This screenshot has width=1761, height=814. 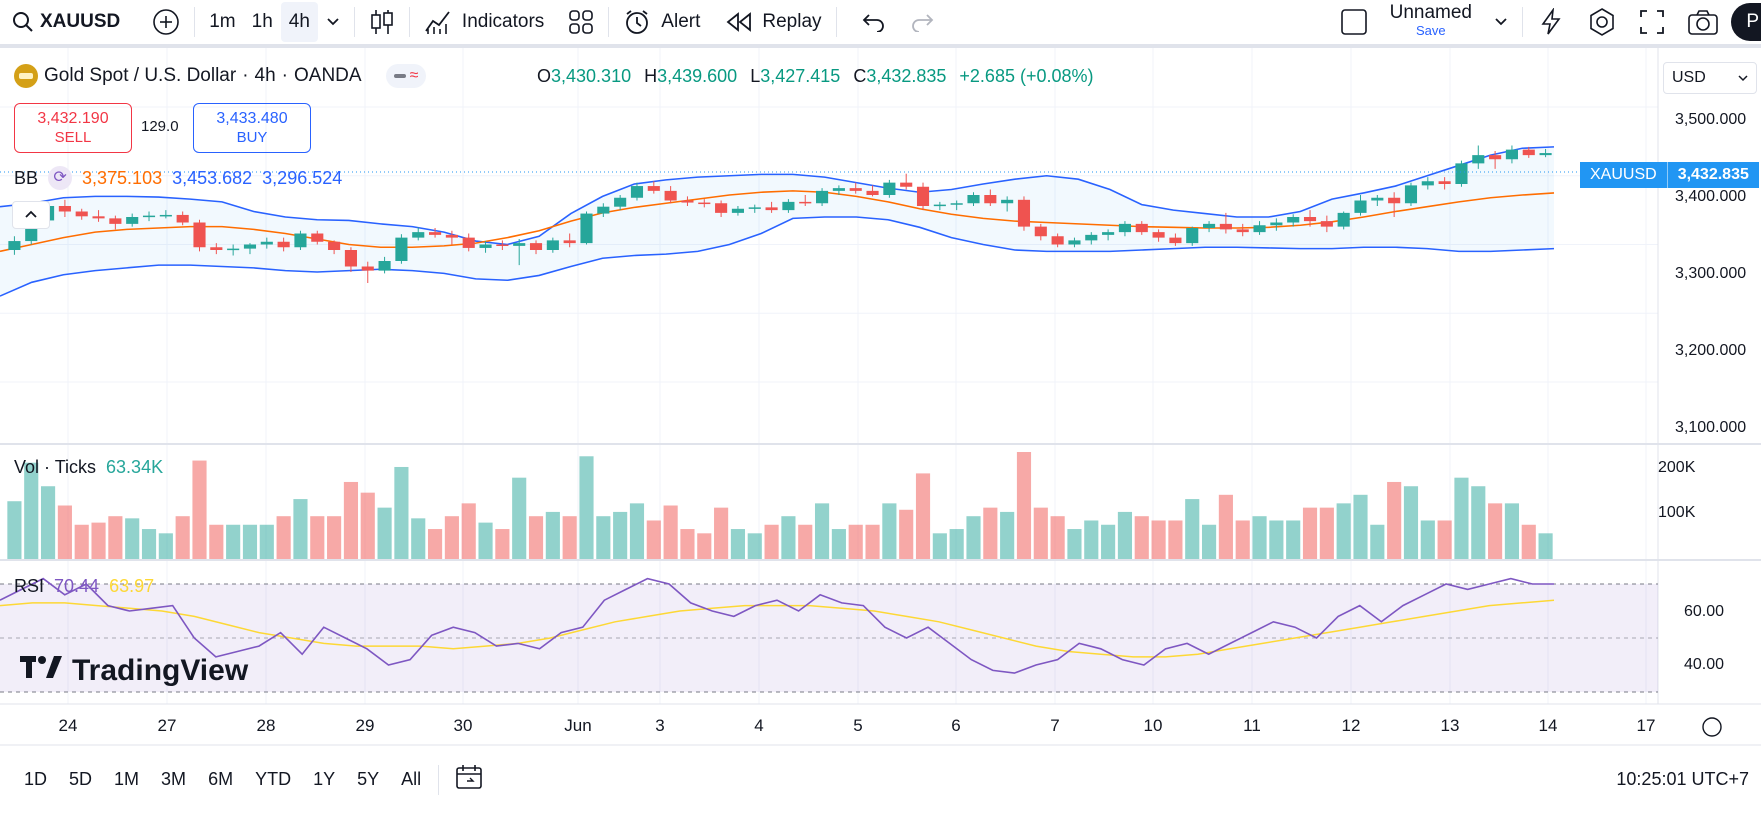 What do you see at coordinates (780, 506) in the screenshot?
I see `volume-series` at bounding box center [780, 506].